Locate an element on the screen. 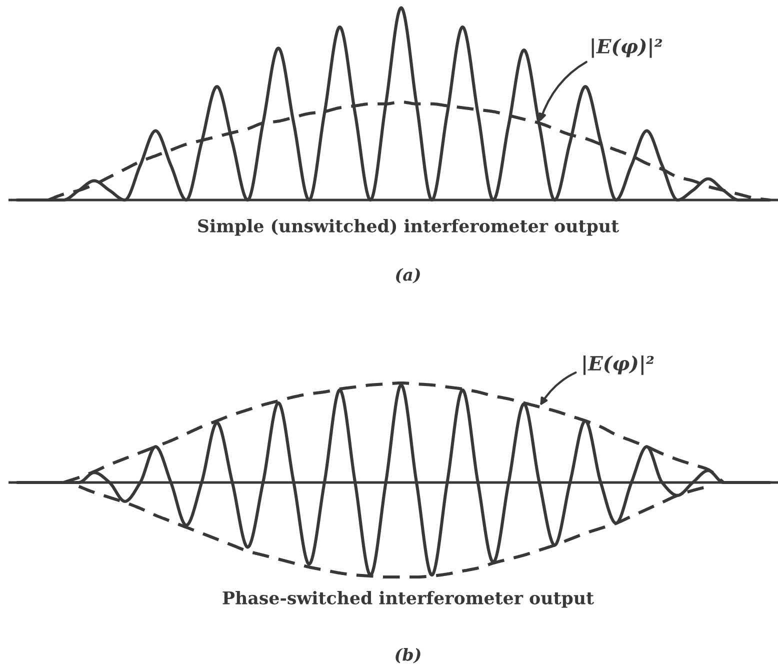  text: (a) is located at coordinates (408, 276).